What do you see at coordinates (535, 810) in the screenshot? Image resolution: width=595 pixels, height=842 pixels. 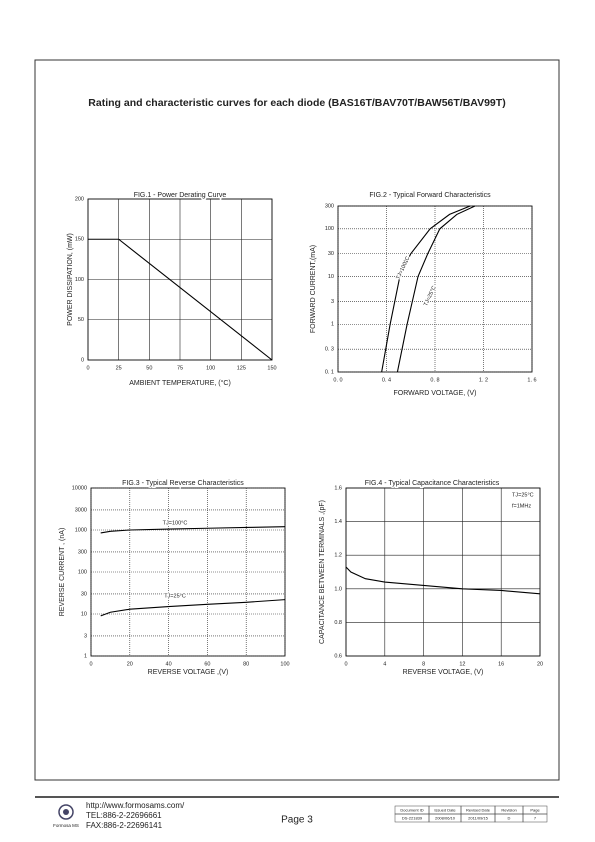 I see `table-header: Page` at bounding box center [535, 810].